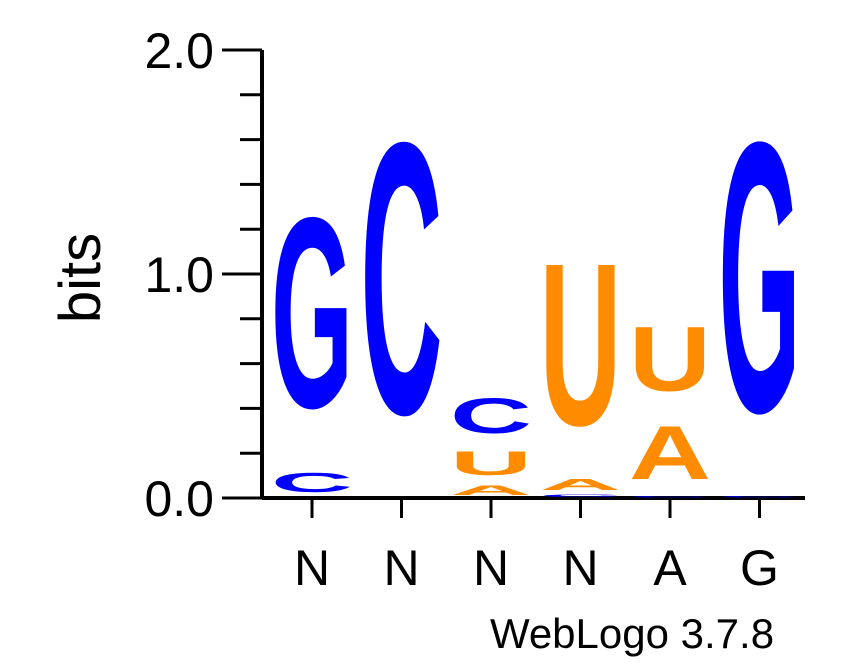  I want to click on weblogo-credit: WebLogo 3.7.8, so click(632, 633).